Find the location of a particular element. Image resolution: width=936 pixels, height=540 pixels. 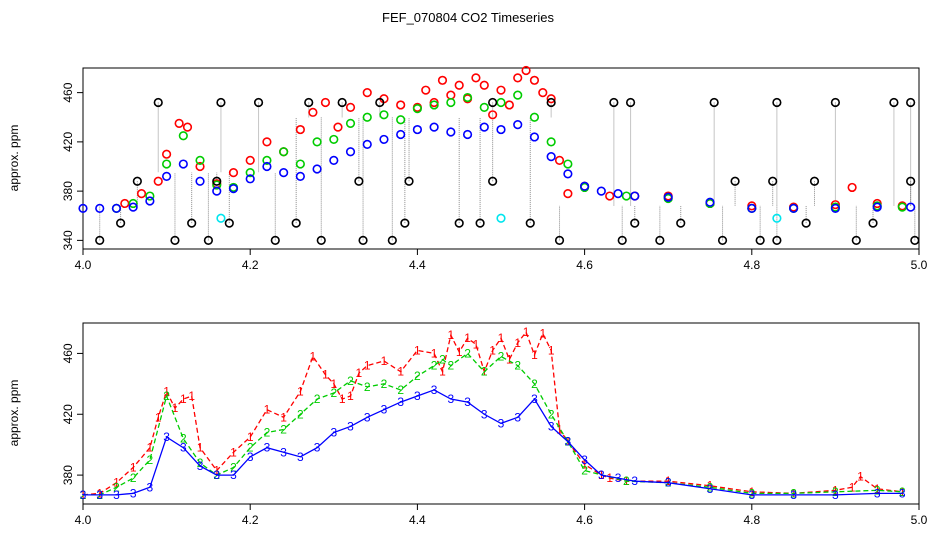

top-x-tick-label: 4.8 is located at coordinates (751, 265).